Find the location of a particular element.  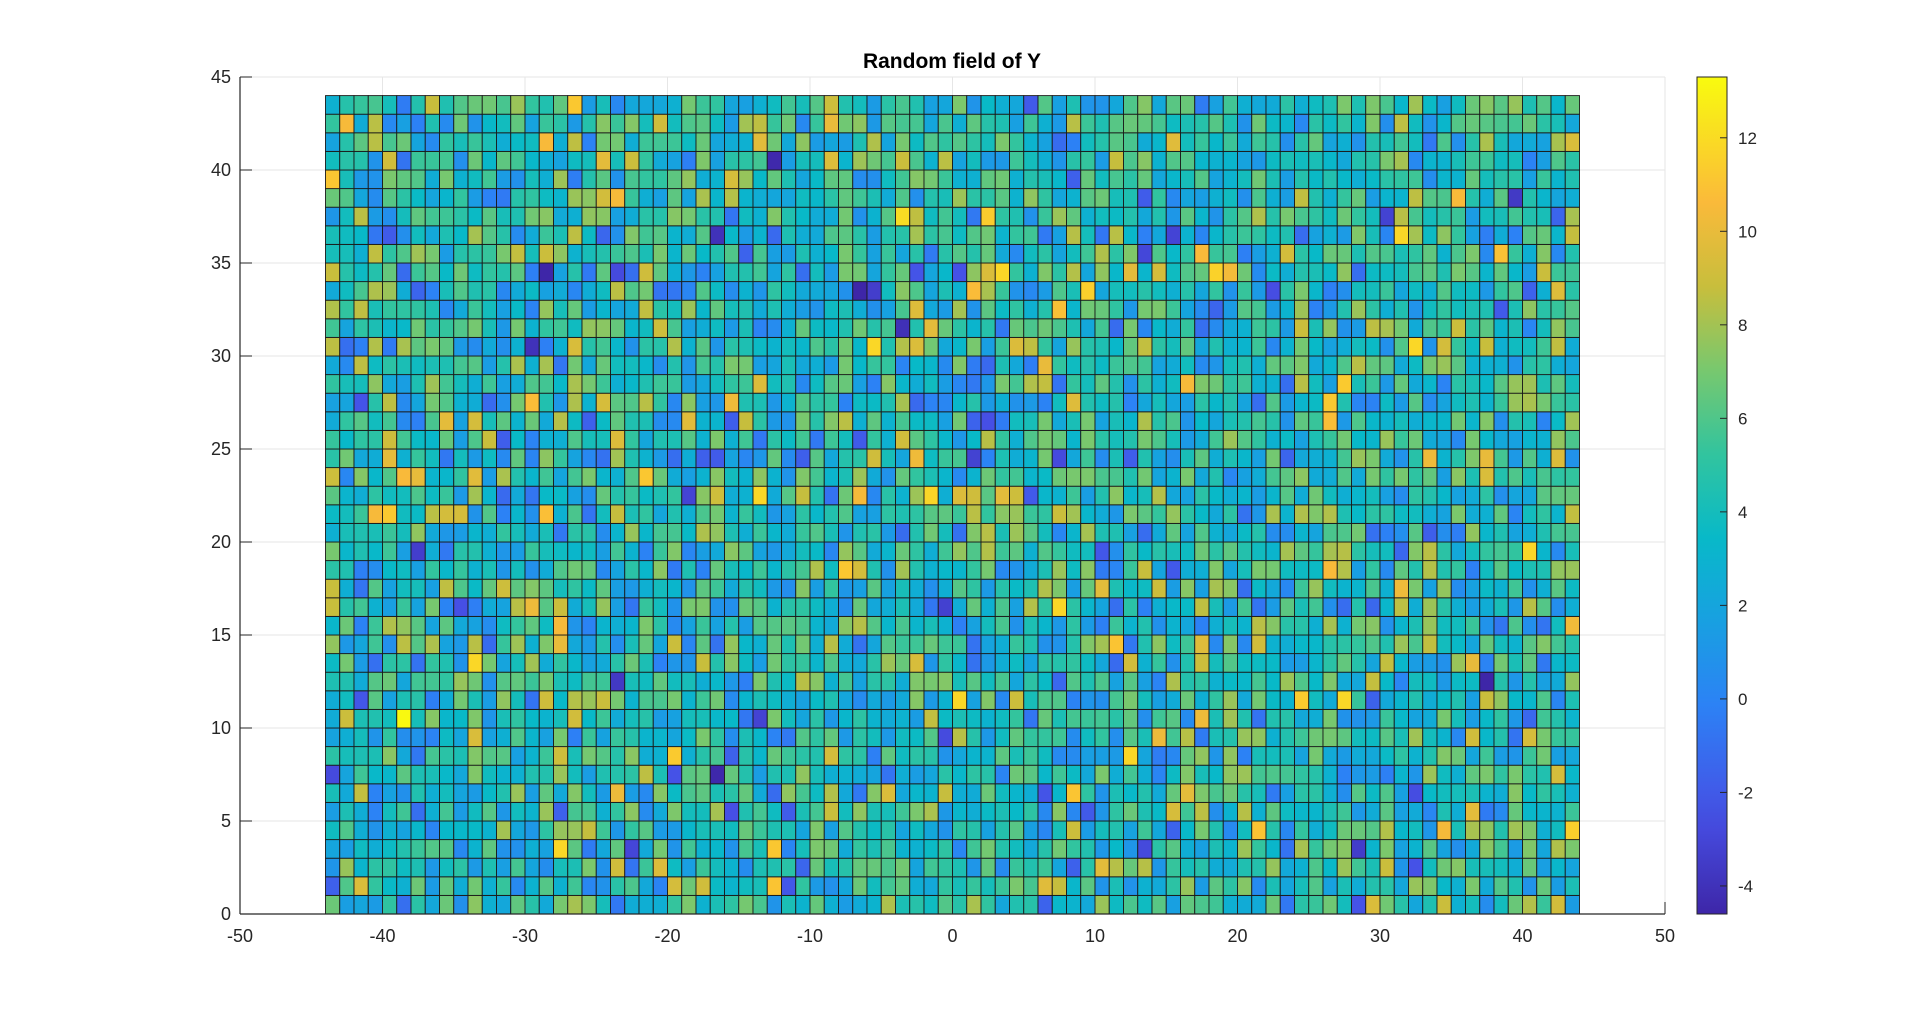

colorbar-tick-label: 10 is located at coordinates (1747, 231).